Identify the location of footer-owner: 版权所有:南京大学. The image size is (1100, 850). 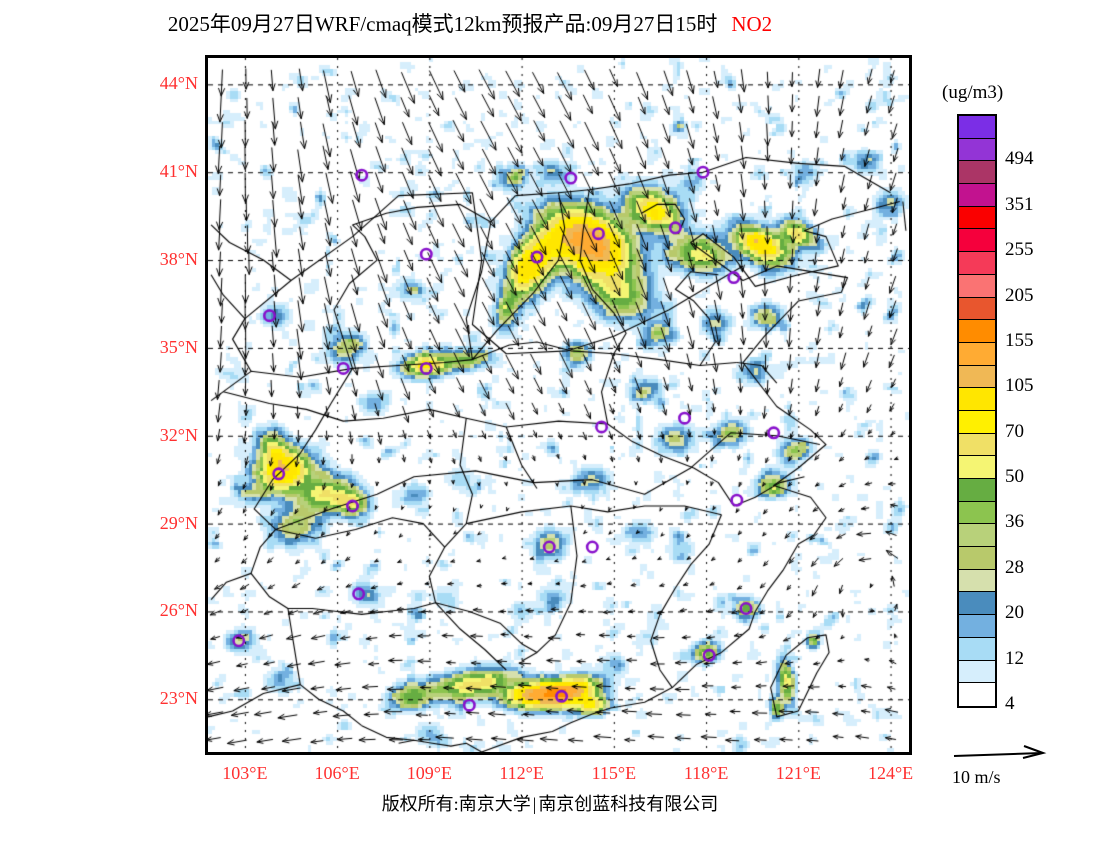
(456, 804).